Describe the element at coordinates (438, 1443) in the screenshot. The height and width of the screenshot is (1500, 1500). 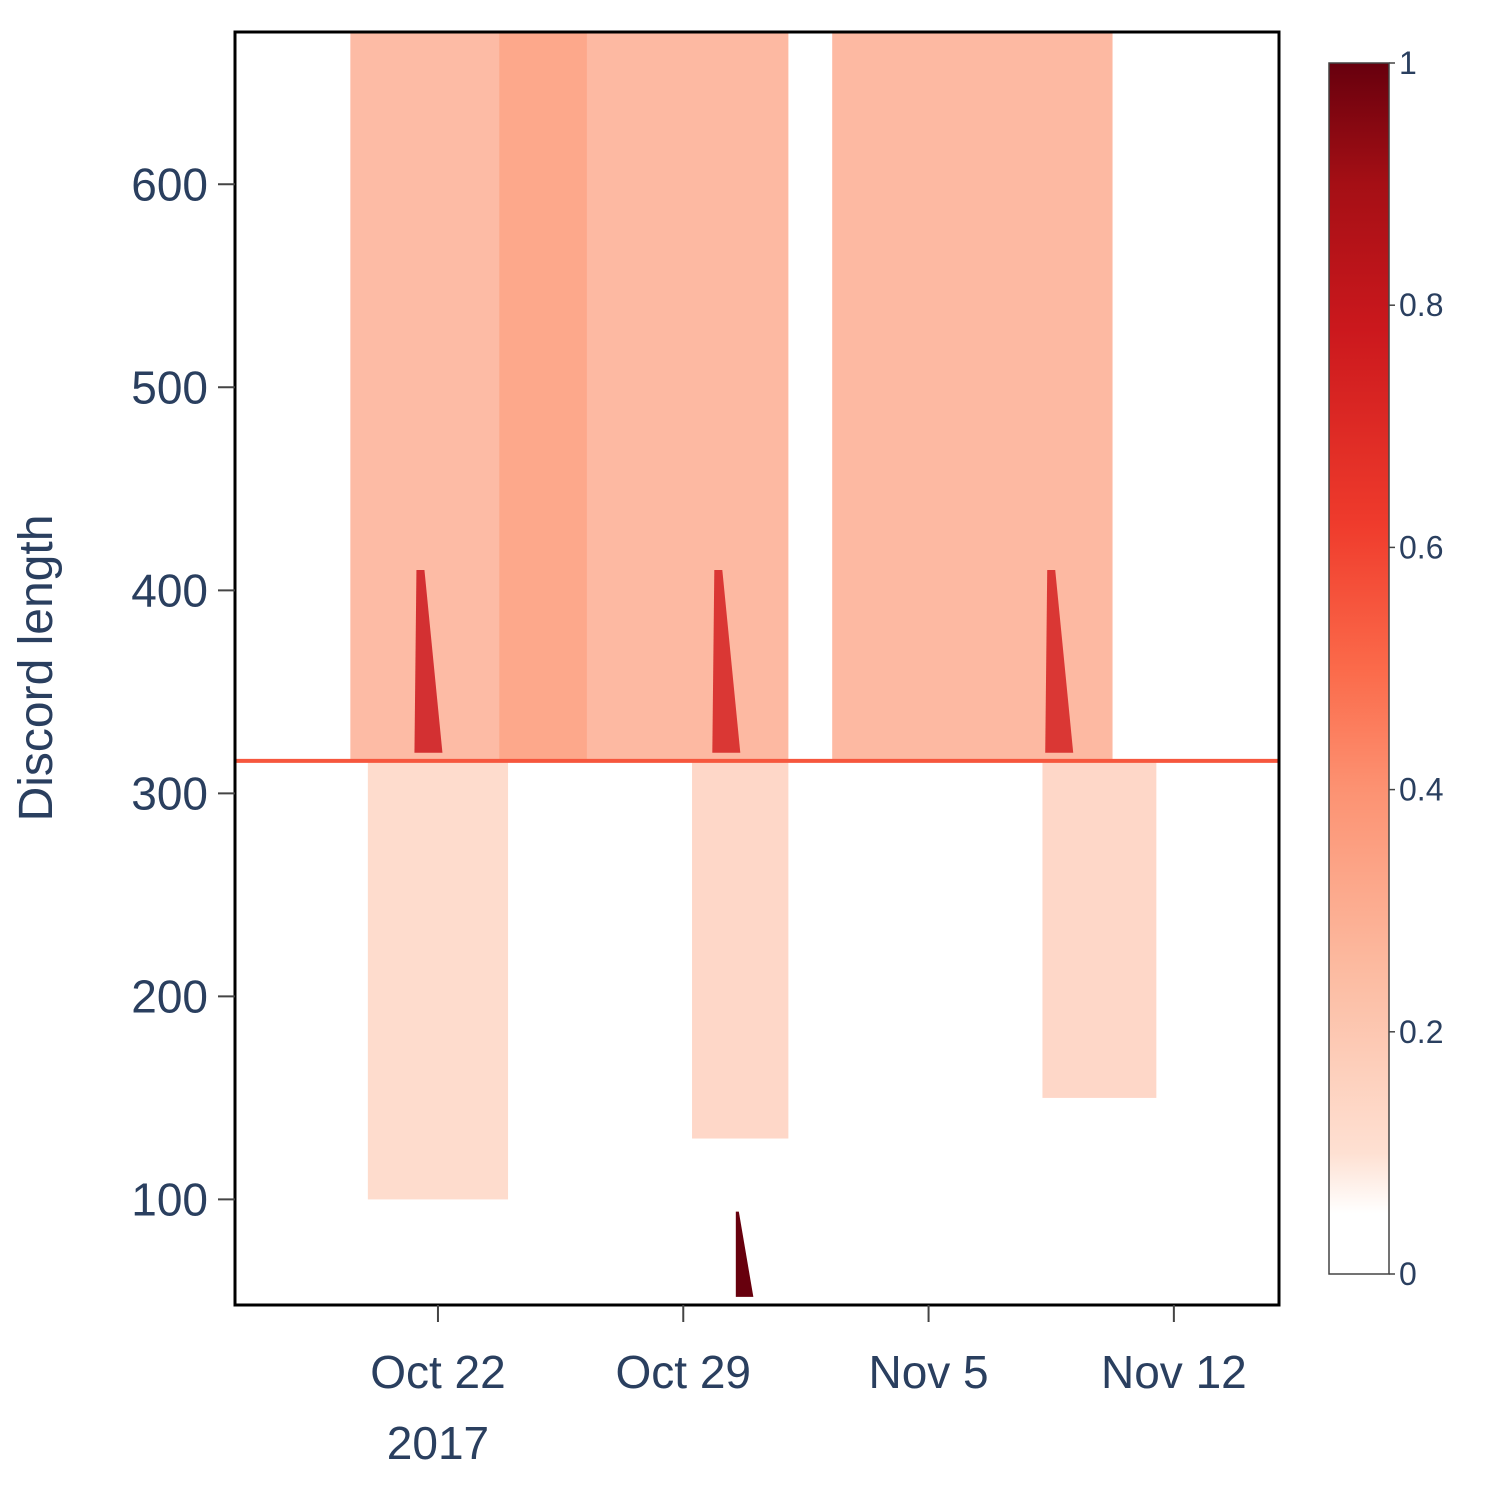
I see `x-tick-sublabel: 2017` at that location.